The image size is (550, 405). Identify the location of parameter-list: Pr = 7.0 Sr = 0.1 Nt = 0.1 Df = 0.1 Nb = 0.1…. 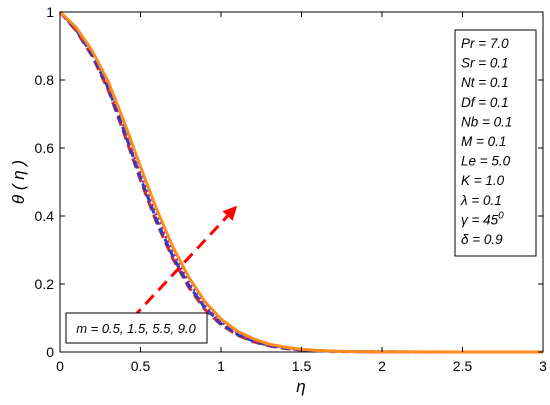
(486, 141).